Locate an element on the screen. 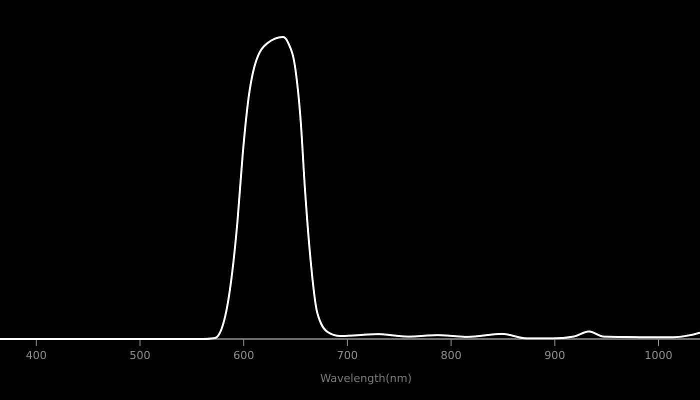 This screenshot has width=700, height=400. x-tick-label: 600 is located at coordinates (243, 355).